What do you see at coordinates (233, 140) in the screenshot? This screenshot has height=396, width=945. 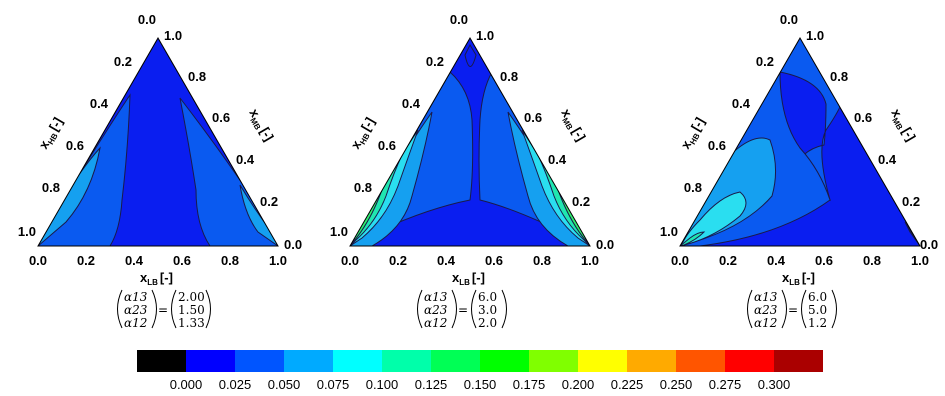 I see `right-axis-ticks-panel-1: 1.0 0.8 0.6 0.4 0.2 0.0` at bounding box center [233, 140].